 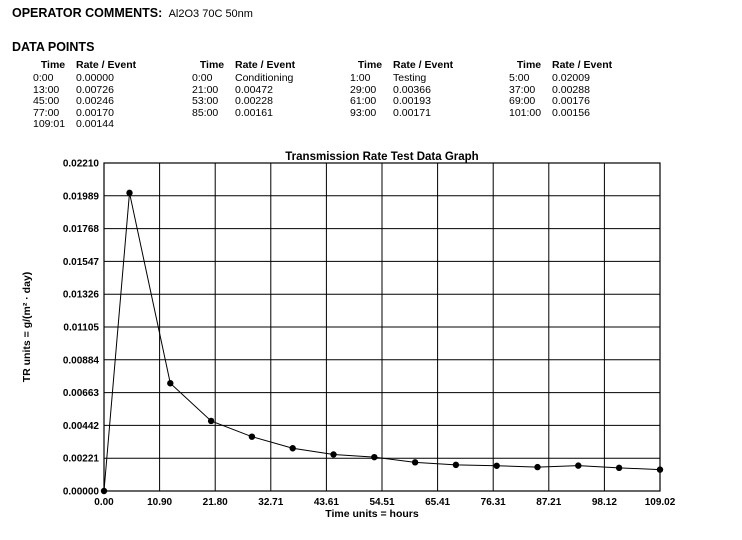 I want to click on data-point-rate: 0.00000, so click(x=95, y=78).